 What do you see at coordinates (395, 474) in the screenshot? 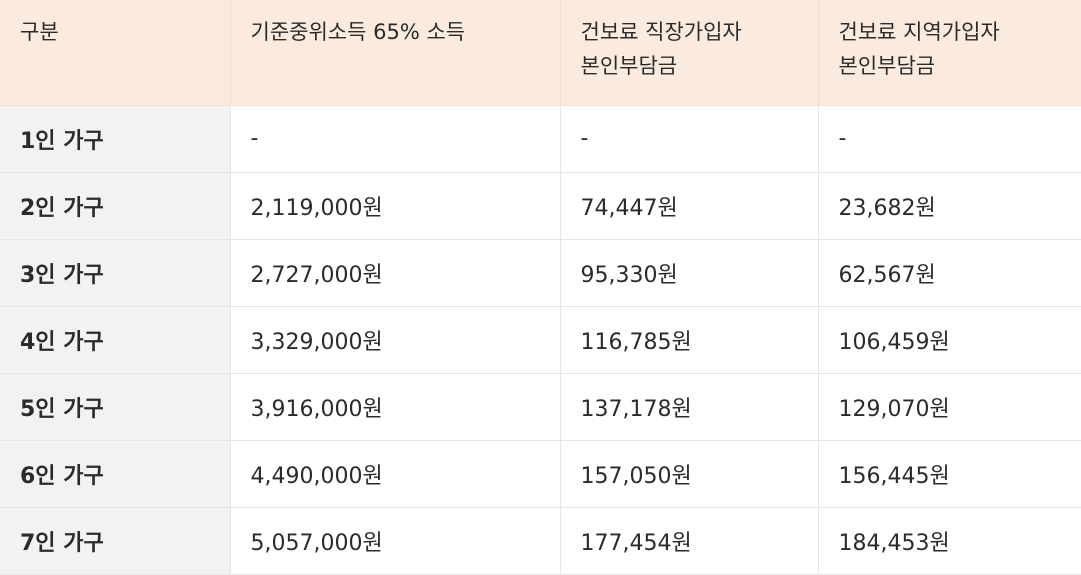
I see `median-income-cell: 4,490,000원` at bounding box center [395, 474].